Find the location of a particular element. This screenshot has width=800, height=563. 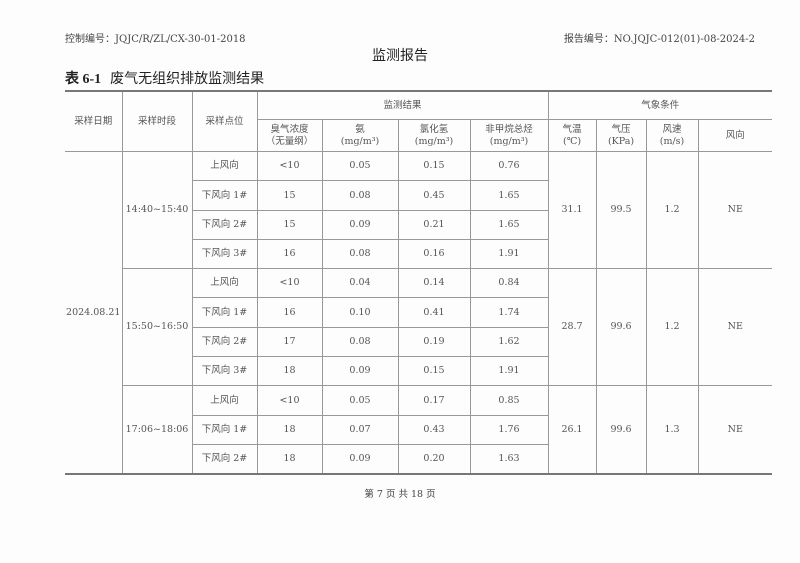

header-pressure: 气压 (KPa) is located at coordinates (621, 135).